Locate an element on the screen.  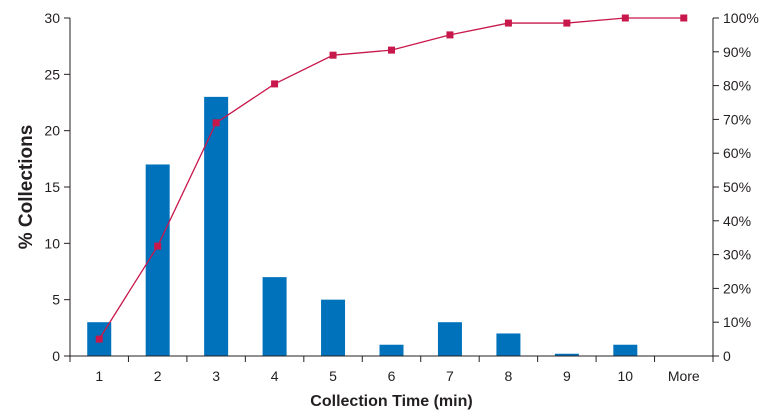
y-tick-label: 0 is located at coordinates (56, 356).